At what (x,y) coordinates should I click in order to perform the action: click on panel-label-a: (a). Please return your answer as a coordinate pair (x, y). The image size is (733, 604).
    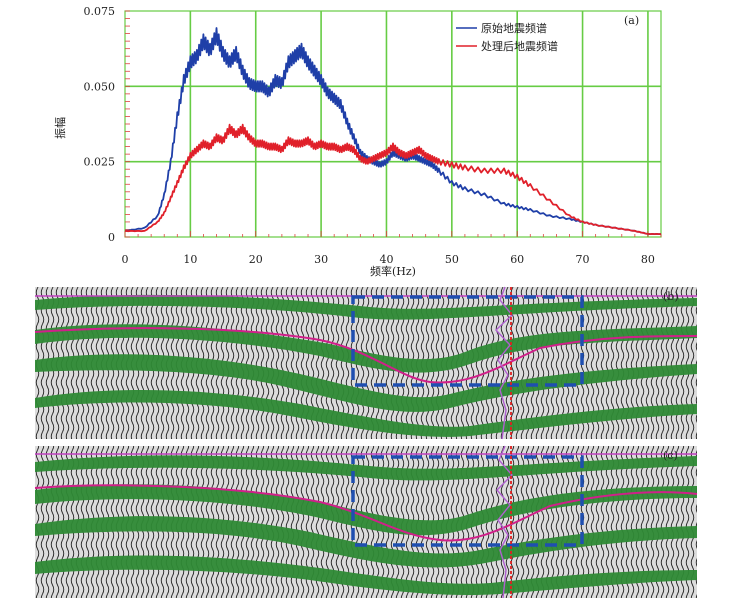
    Looking at the image, I should click on (631, 20).